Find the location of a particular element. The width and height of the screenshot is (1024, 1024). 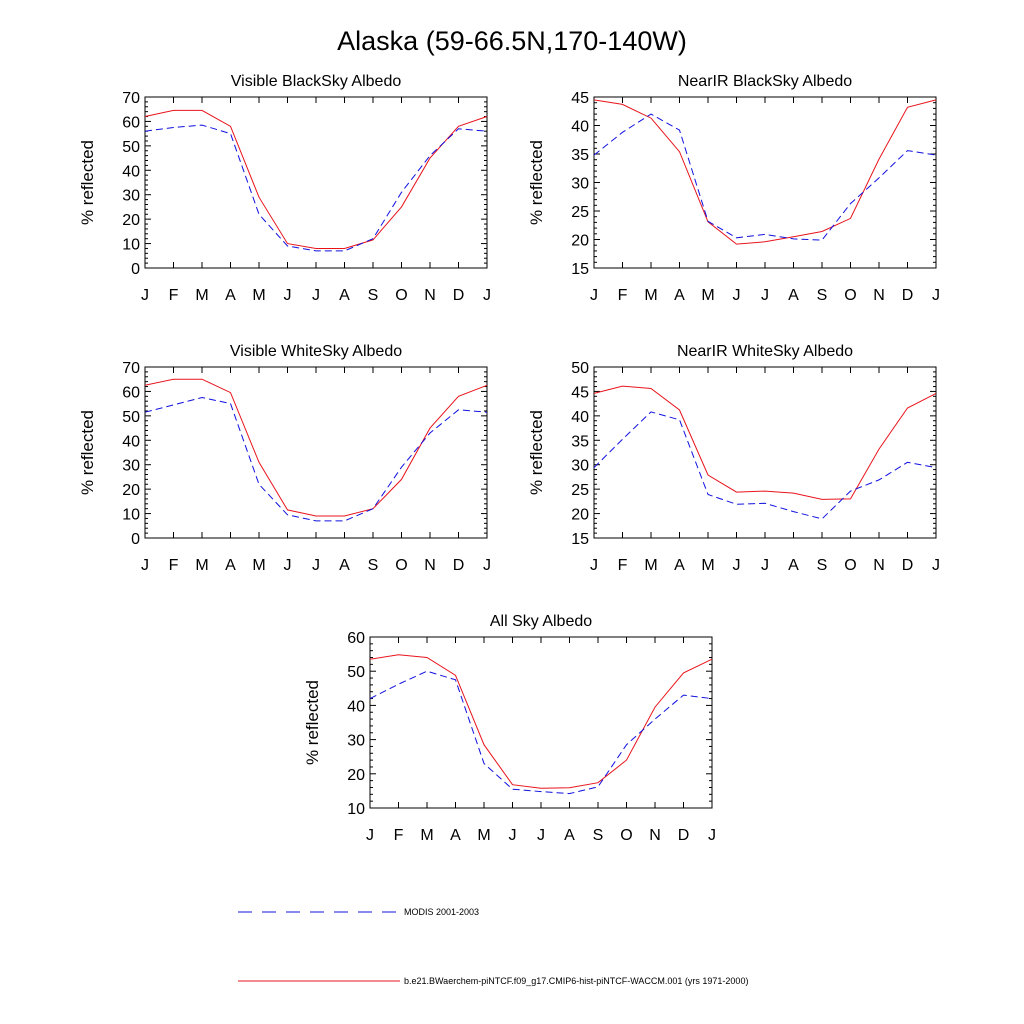

panel-title: Visible BlackSky Albedo is located at coordinates (316, 81).